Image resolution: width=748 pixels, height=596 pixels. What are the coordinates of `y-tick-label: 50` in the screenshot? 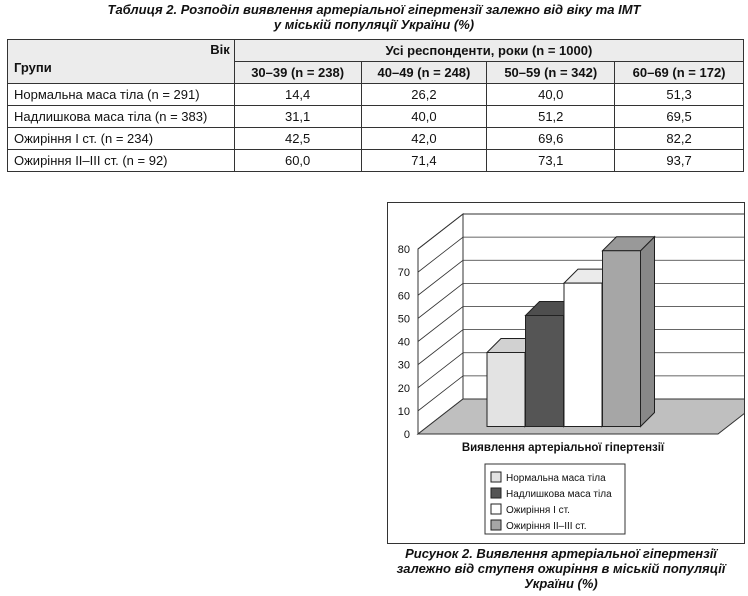 It's located at (404, 319).